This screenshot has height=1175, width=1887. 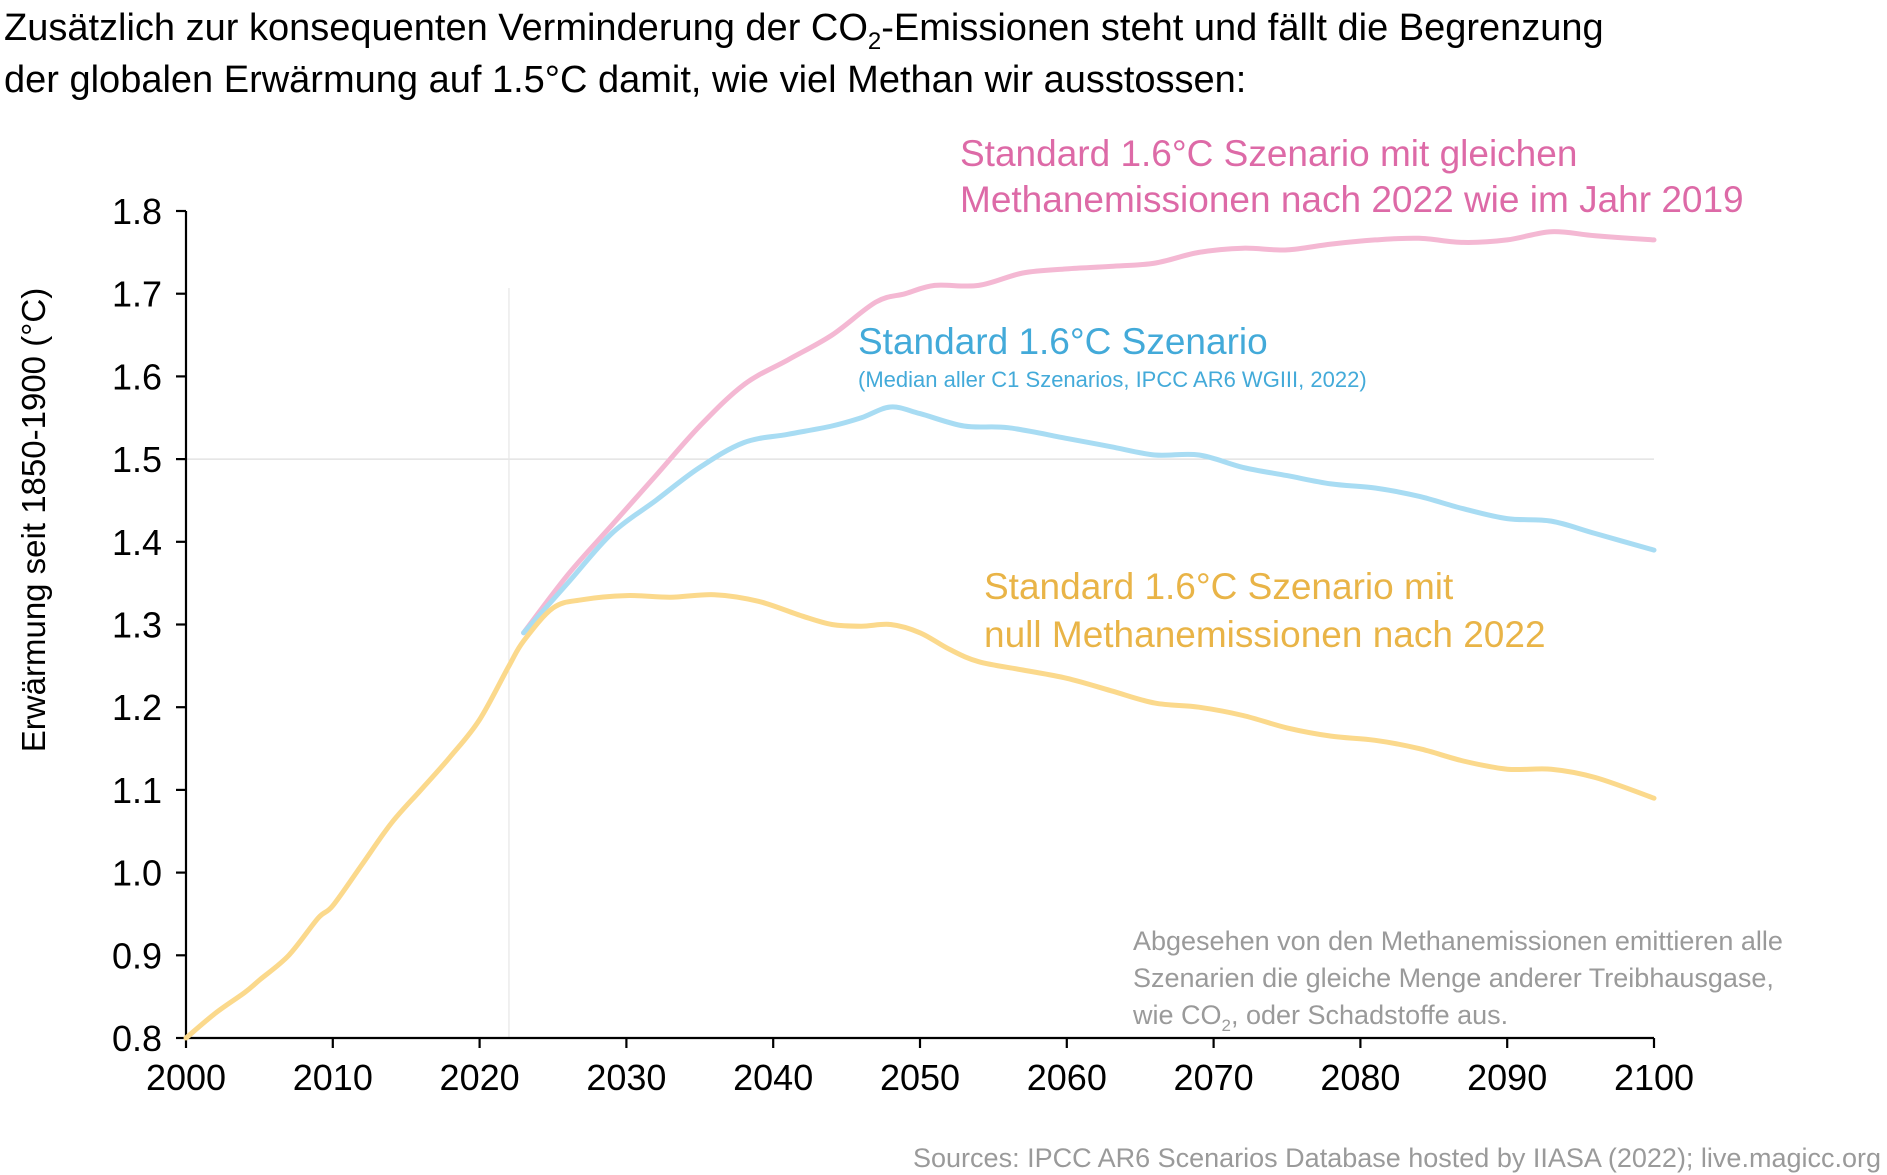 I want to click on x-tick-label: 2040, so click(x=773, y=1077).